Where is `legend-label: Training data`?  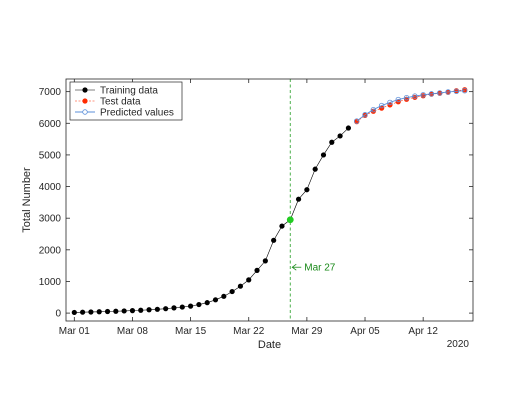 legend-label: Training data is located at coordinates (129, 91).